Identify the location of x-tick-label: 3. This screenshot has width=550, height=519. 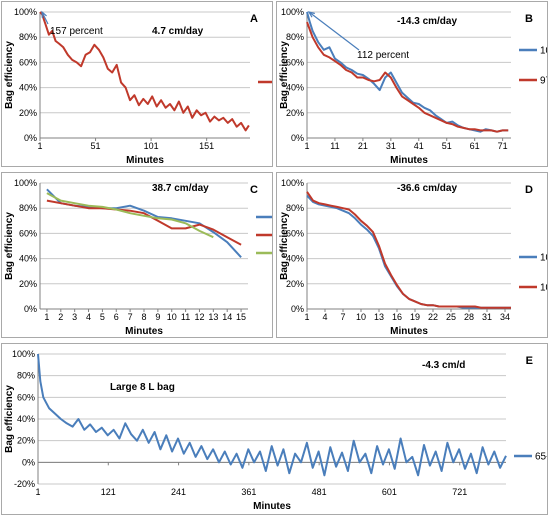
(74, 317).